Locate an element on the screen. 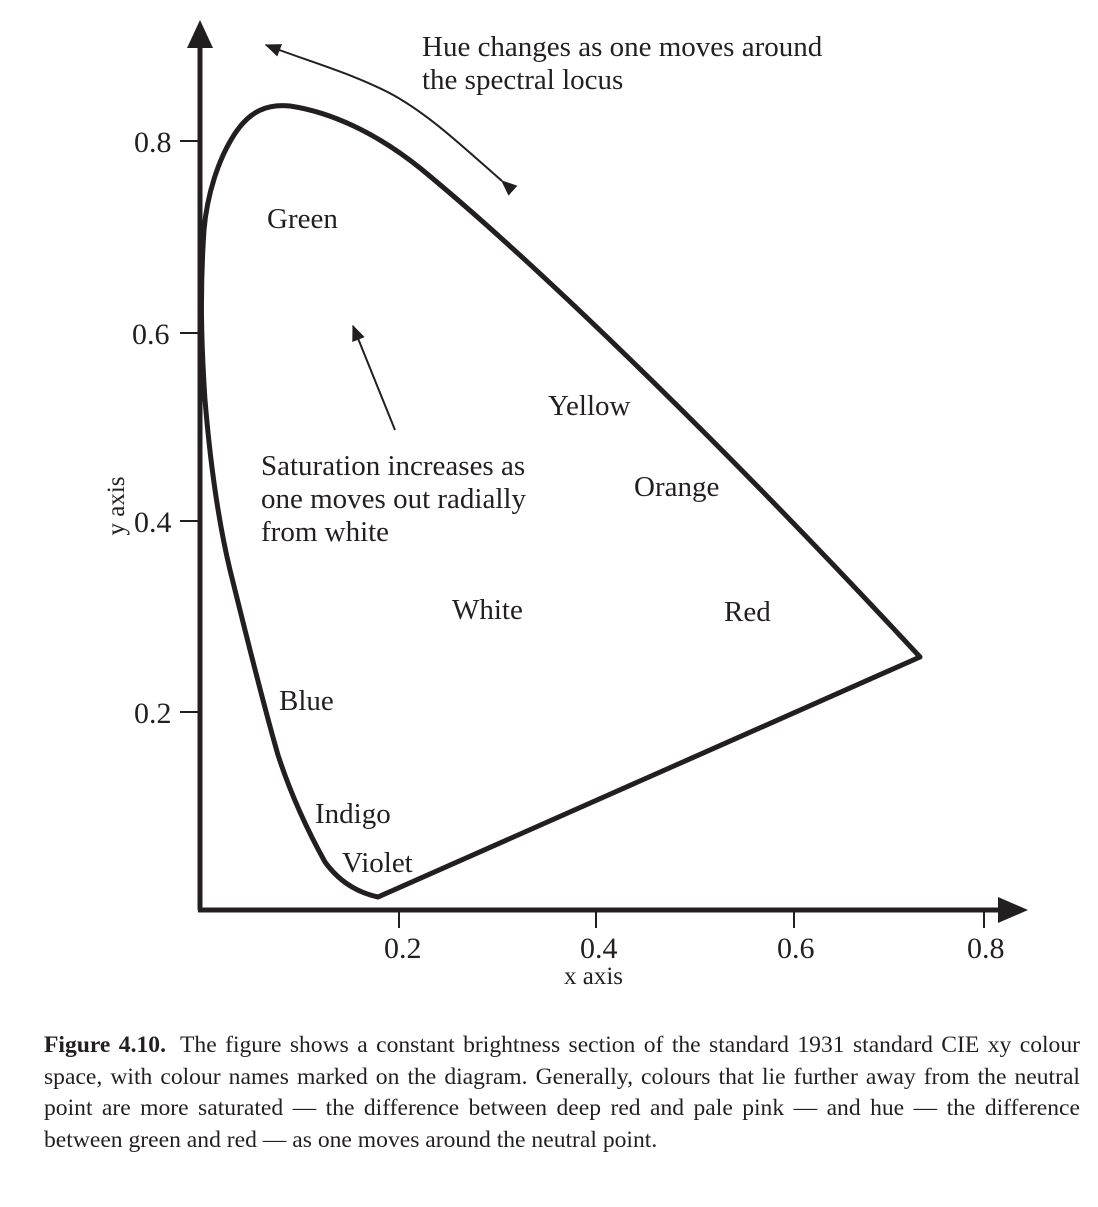 The width and height of the screenshot is (1098, 1207). x-tick-label-1: 0.2 is located at coordinates (403, 948).